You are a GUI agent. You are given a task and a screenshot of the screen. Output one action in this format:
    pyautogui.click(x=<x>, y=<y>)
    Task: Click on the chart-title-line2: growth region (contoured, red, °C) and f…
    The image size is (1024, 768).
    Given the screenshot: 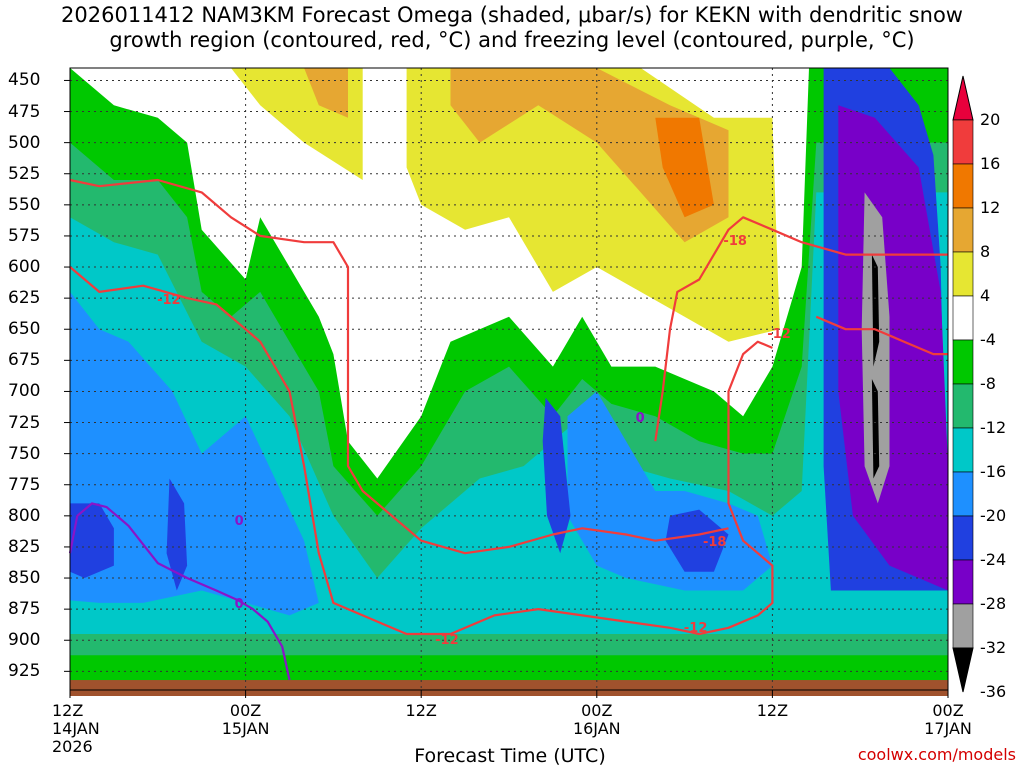 What is the action you would take?
    pyautogui.click(x=512, y=40)
    